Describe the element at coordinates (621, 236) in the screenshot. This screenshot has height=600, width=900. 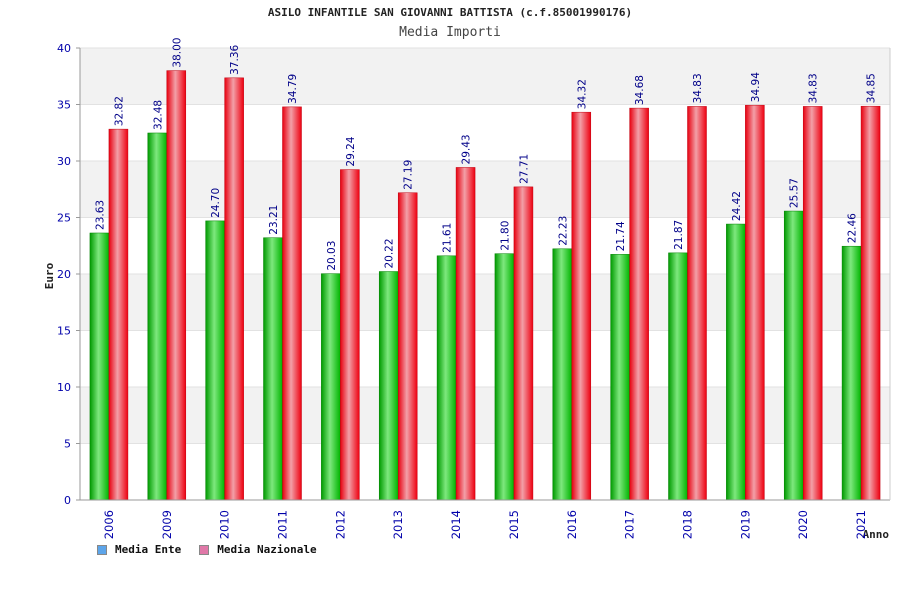
I see `data-label: 21.74` at that location.